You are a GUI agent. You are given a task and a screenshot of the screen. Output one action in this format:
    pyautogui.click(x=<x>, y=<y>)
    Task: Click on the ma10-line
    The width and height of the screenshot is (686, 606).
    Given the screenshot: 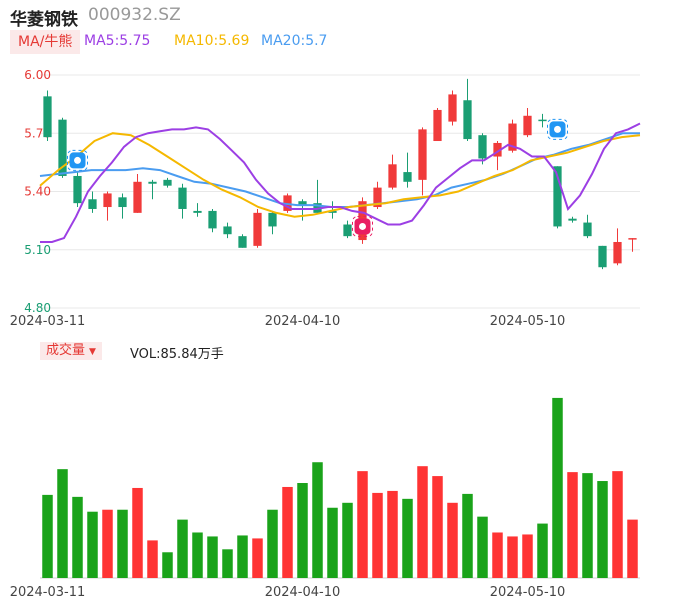 What is the action you would take?
    pyautogui.click(x=340, y=175)
    